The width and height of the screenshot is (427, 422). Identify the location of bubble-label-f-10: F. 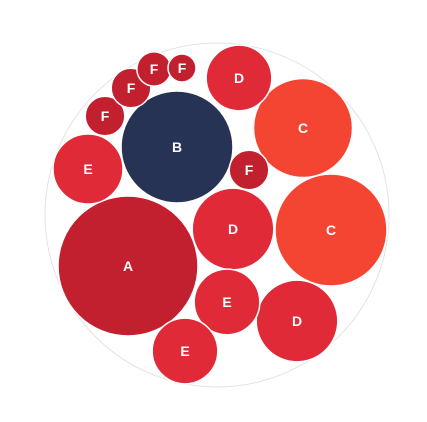
(105, 116).